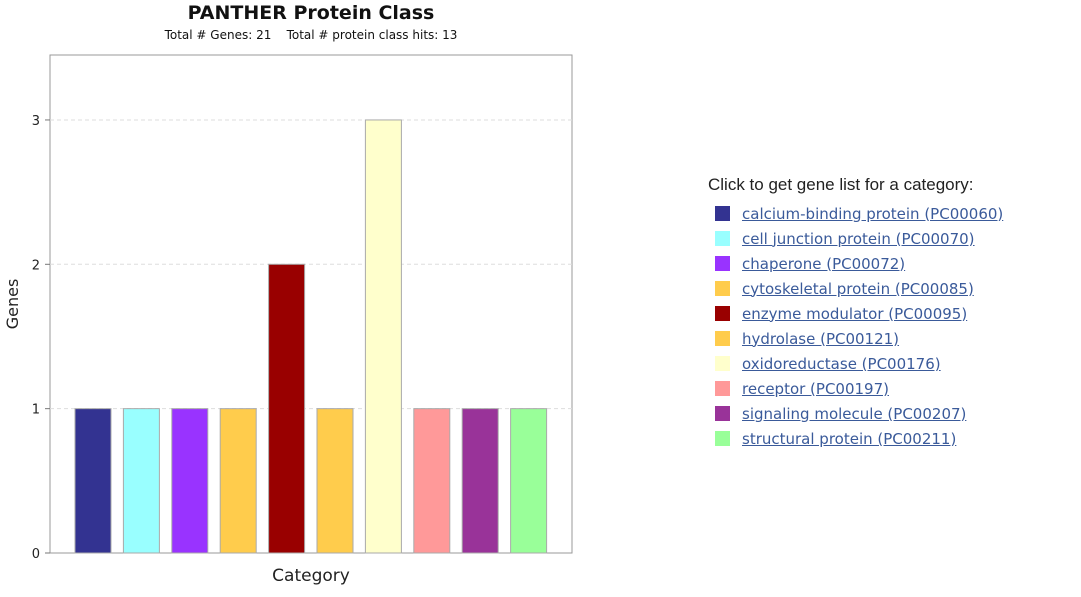 The width and height of the screenshot is (1081, 597). Describe the element at coordinates (873, 213) in the screenshot. I see `legend-link: calcium-binding protein (PC00060)` at that location.